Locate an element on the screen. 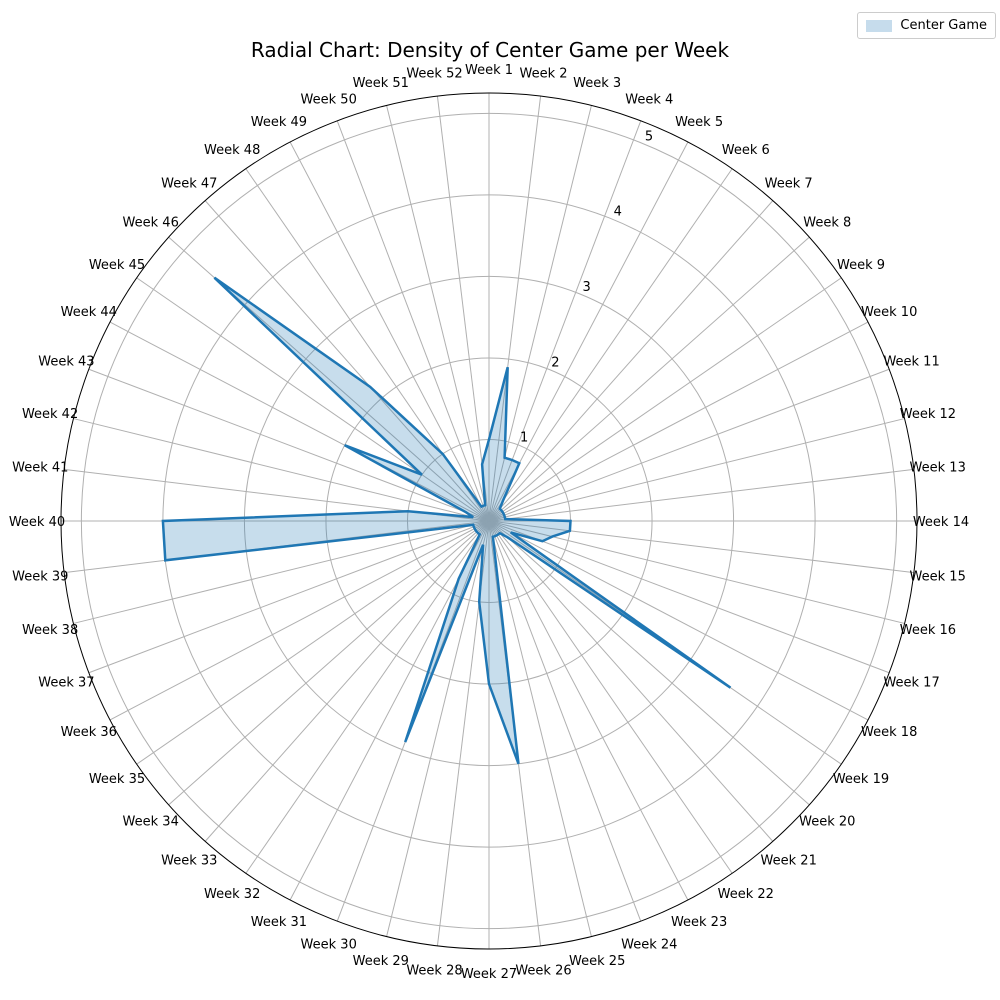 The image size is (1000, 1000). category-label: Week 30 is located at coordinates (329, 945).